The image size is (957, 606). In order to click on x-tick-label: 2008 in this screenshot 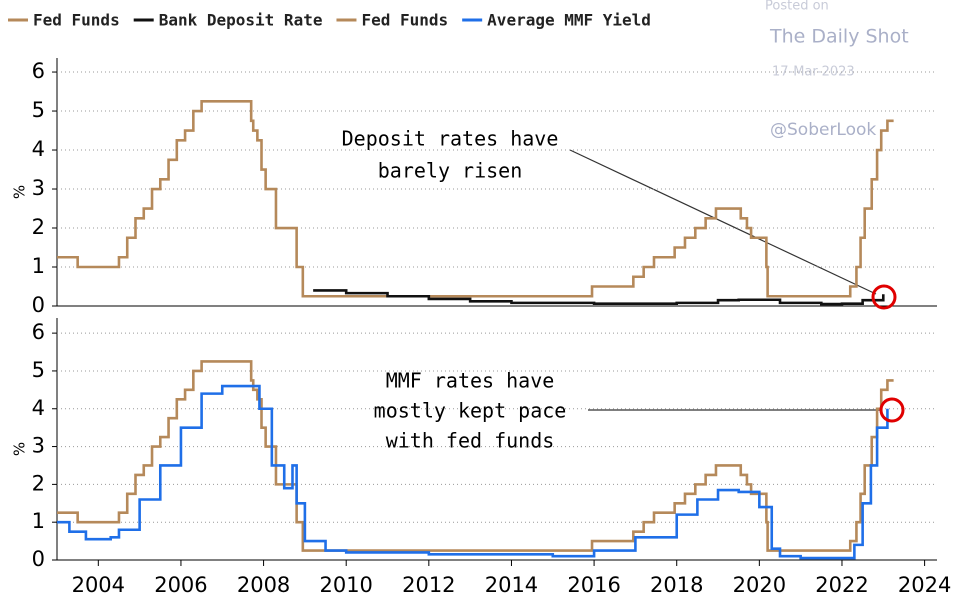, I will do `click(263, 585)`.